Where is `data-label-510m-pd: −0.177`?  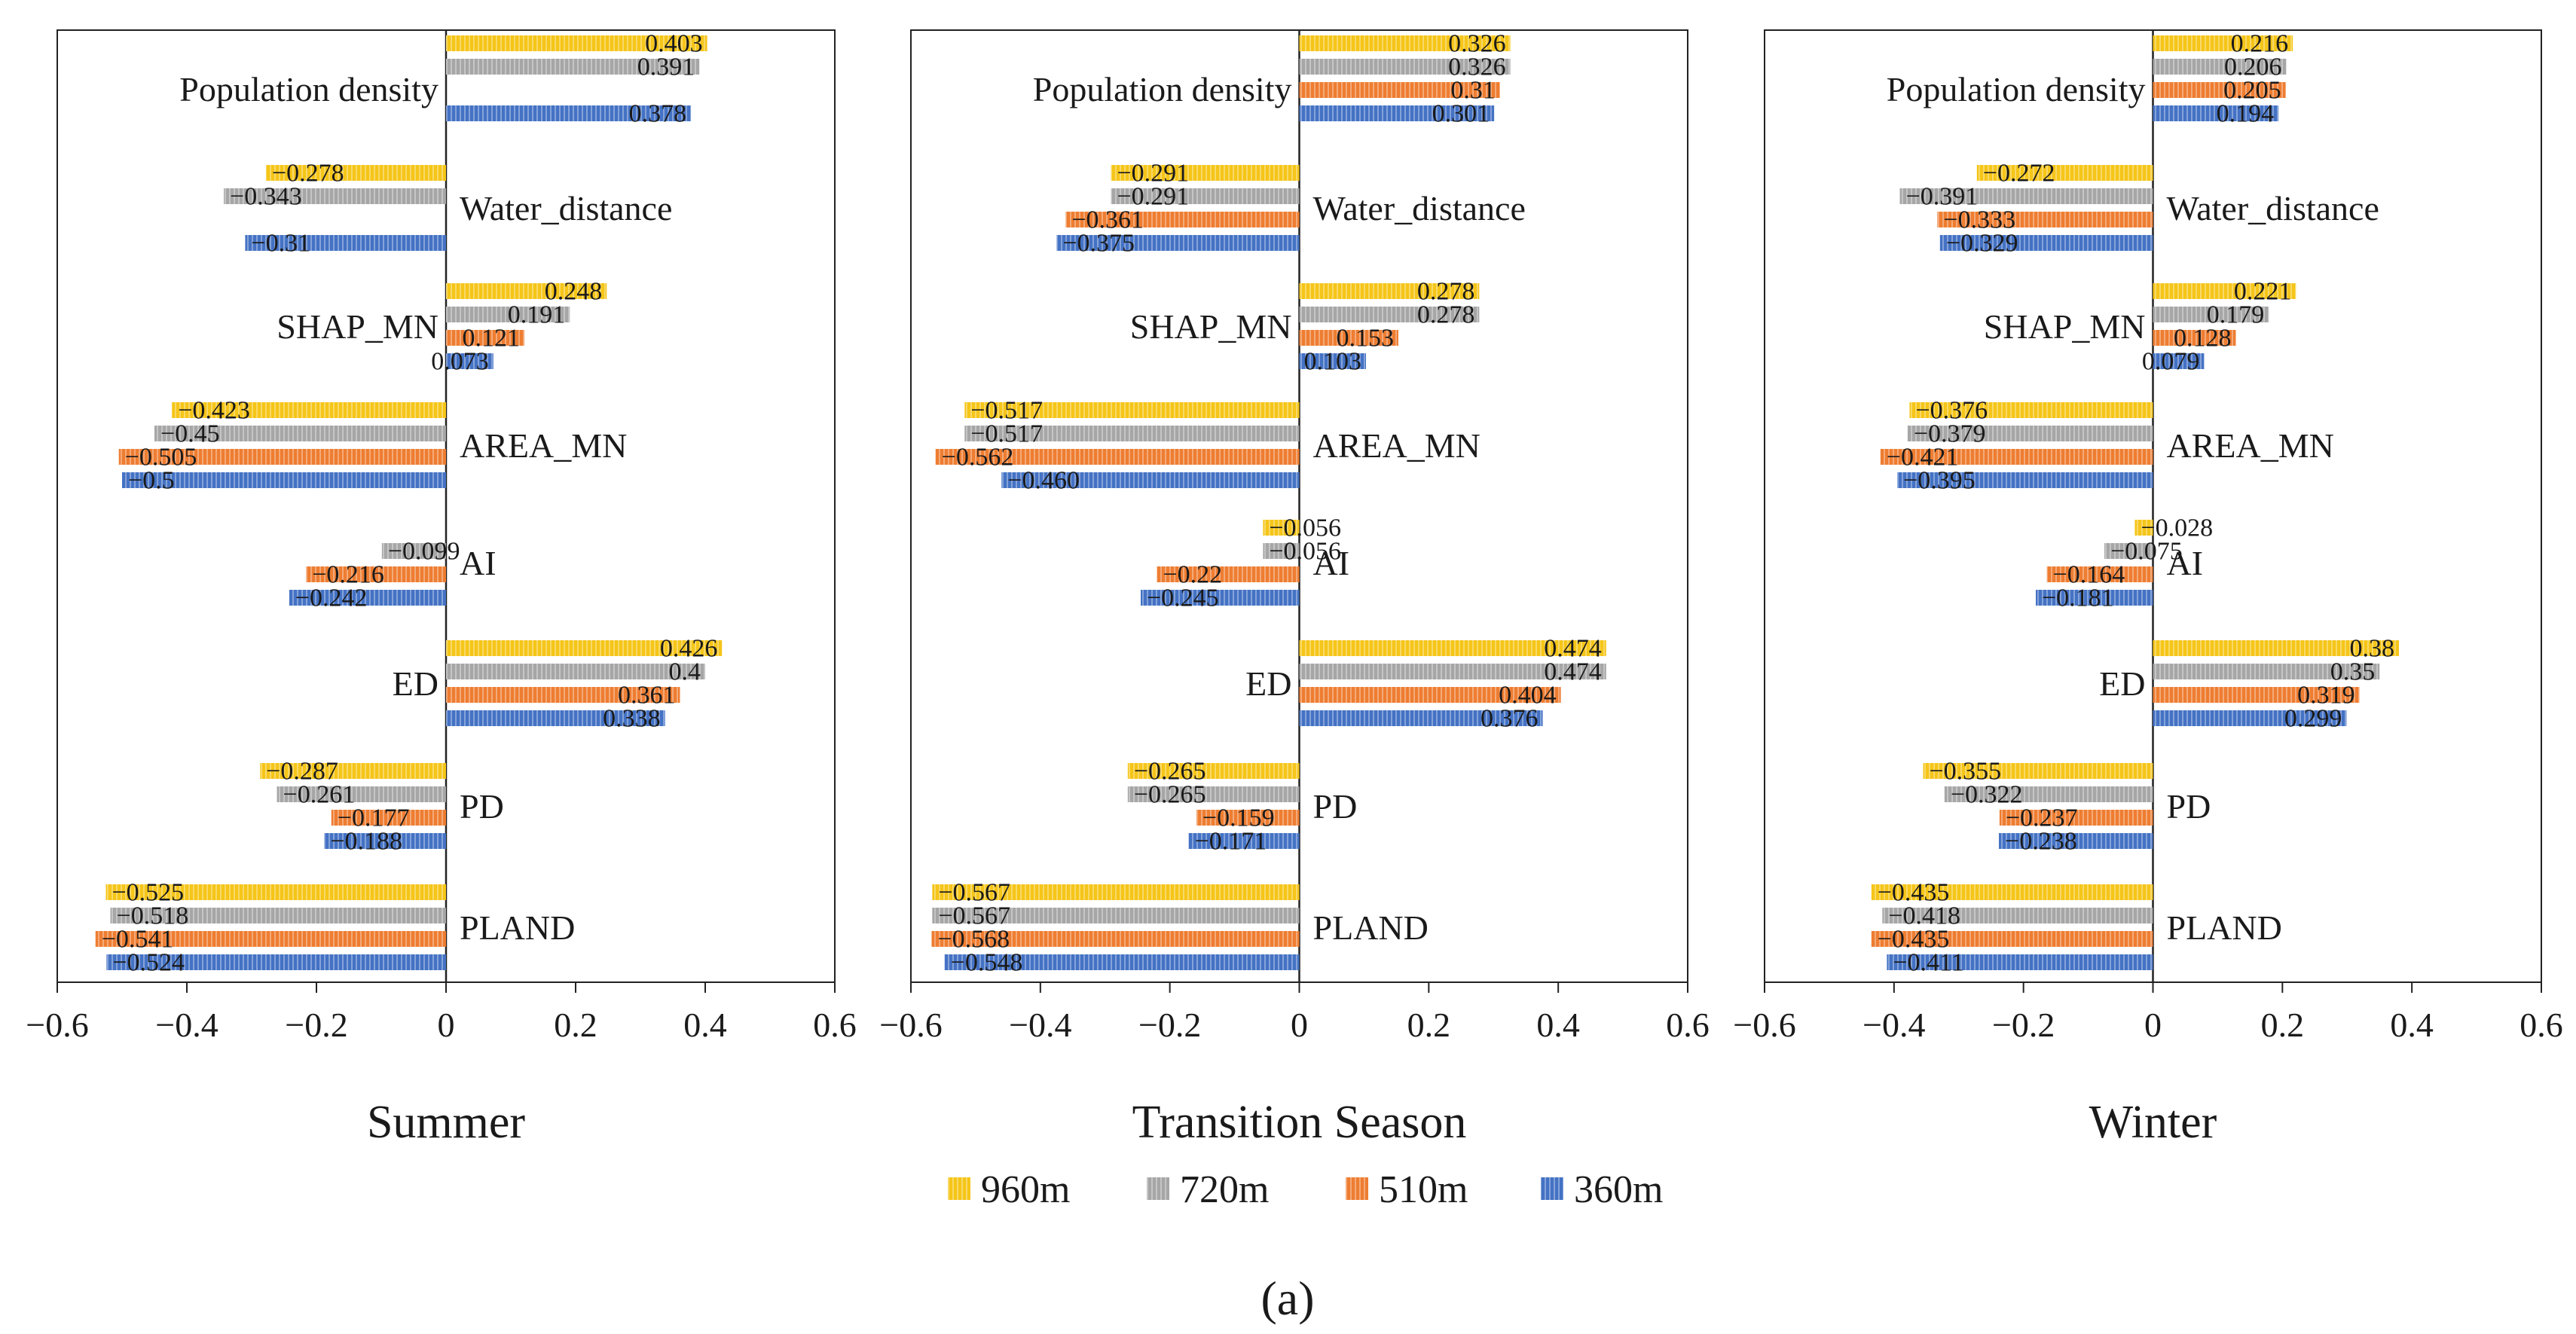 data-label-510m-pd: −0.177 is located at coordinates (374, 818).